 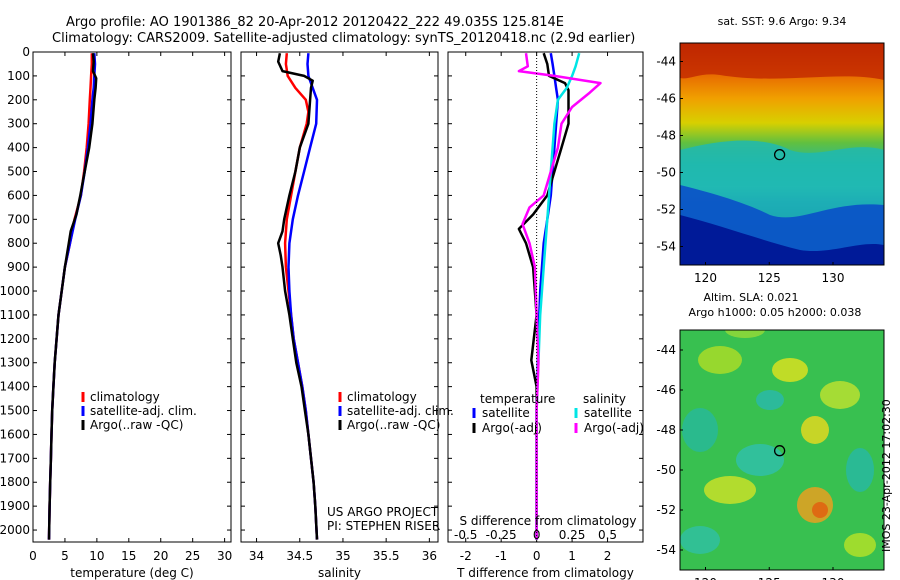 I want to click on map-title: sat. SST: 9.6 Argo: 9.34, so click(x=782, y=21).